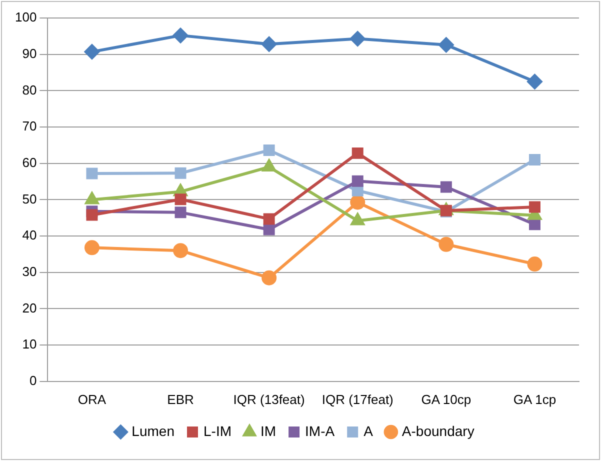 The width and height of the screenshot is (601, 461). I want to click on x-tick-label: ORA, so click(92, 399).